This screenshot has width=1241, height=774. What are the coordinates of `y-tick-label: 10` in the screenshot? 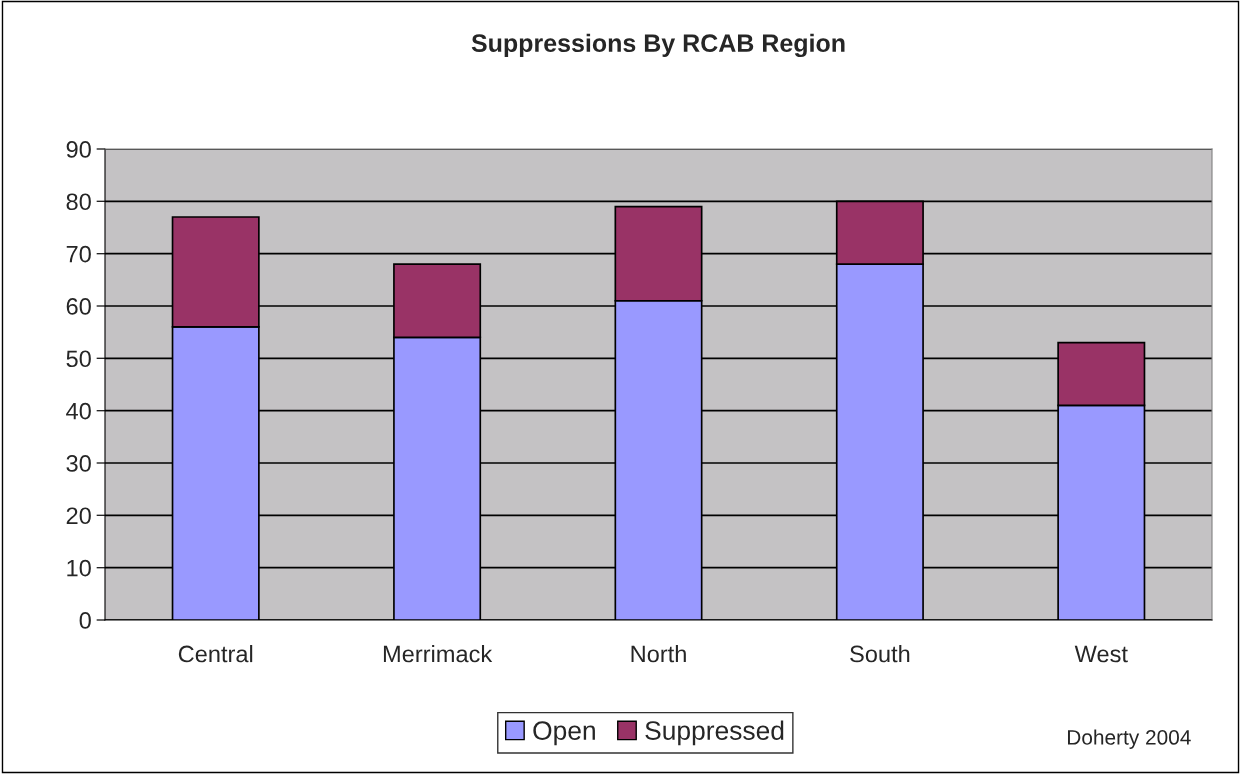 It's located at (79, 568).